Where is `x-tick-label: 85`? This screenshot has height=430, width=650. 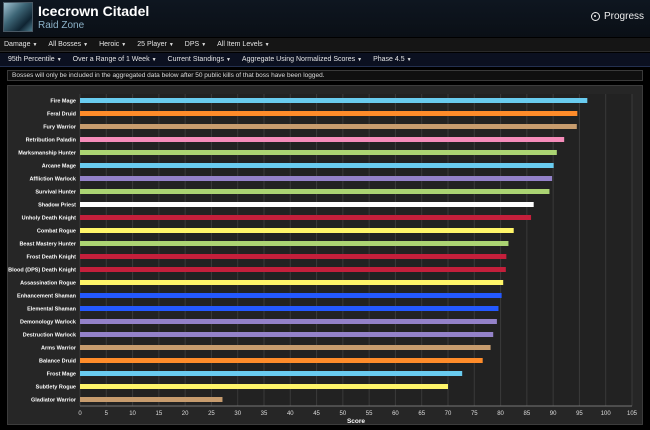
x-tick-label: 85 is located at coordinates (527, 414).